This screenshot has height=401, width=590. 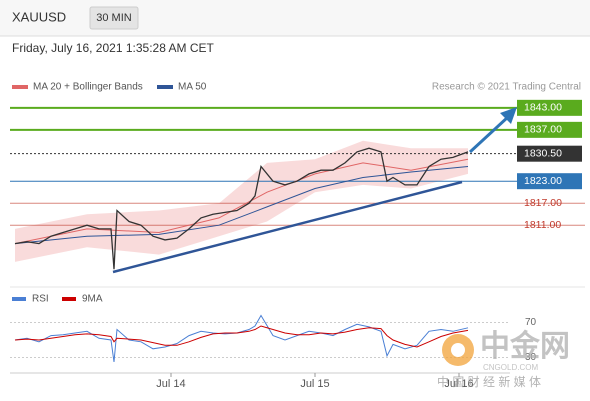 What do you see at coordinates (458, 350) in the screenshot?
I see `watermark-logo-inner` at bounding box center [458, 350].